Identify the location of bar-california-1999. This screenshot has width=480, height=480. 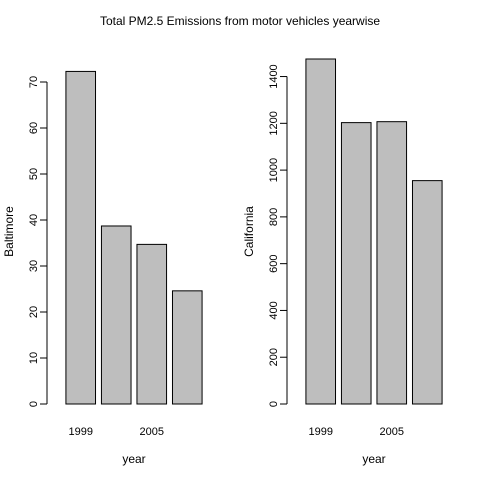
(321, 231).